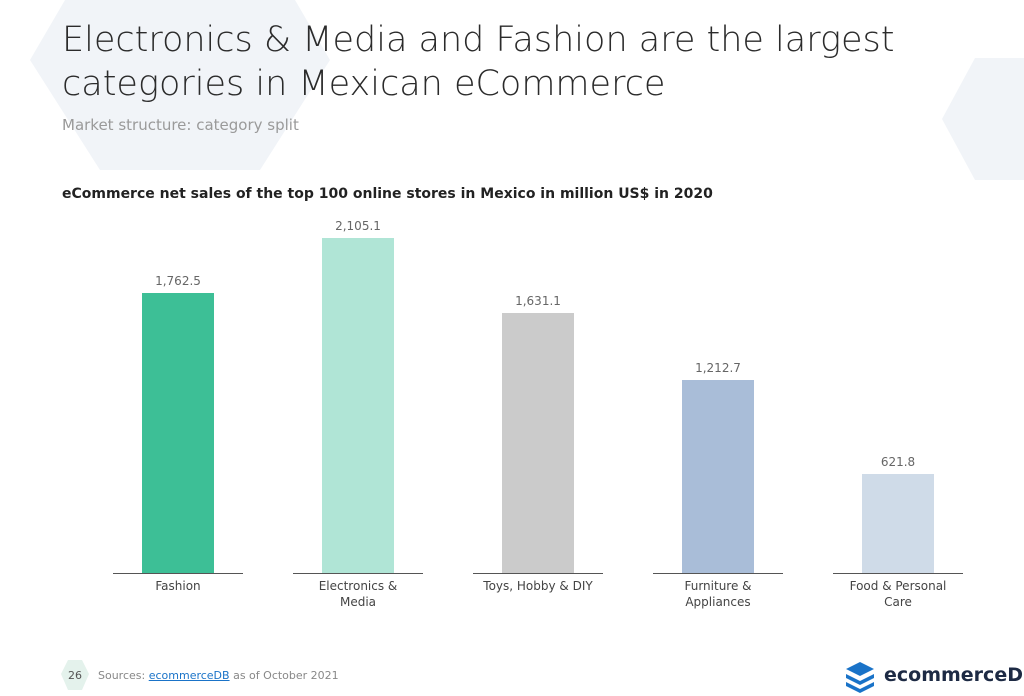  What do you see at coordinates (180, 125) in the screenshot?
I see `slide-subtitle: Market structure: category split` at bounding box center [180, 125].